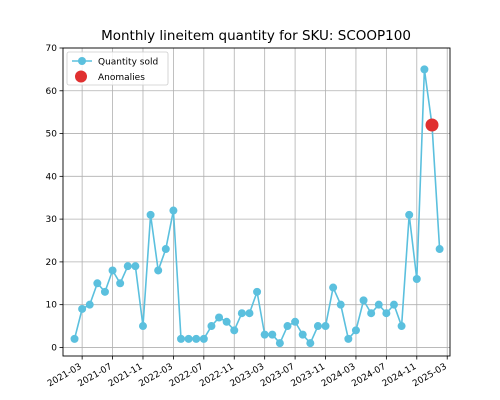 The image size is (500, 400). What do you see at coordinates (52, 220) in the screenshot?
I see `y-tick-label: 30` at bounding box center [52, 220].